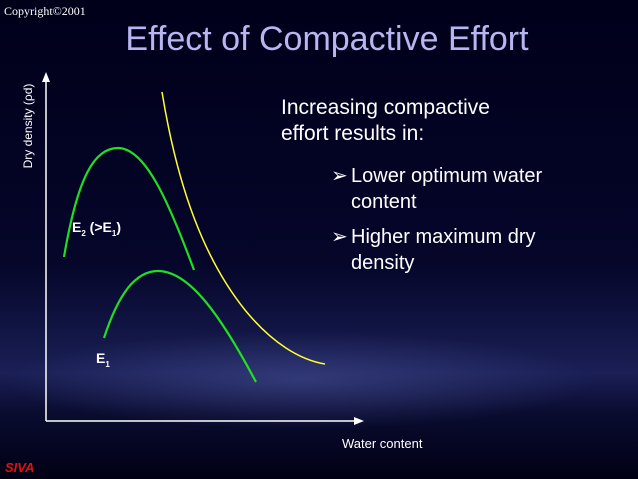  Describe the element at coordinates (103, 359) in the screenshot. I see `e1-curve-label: E1` at that location.